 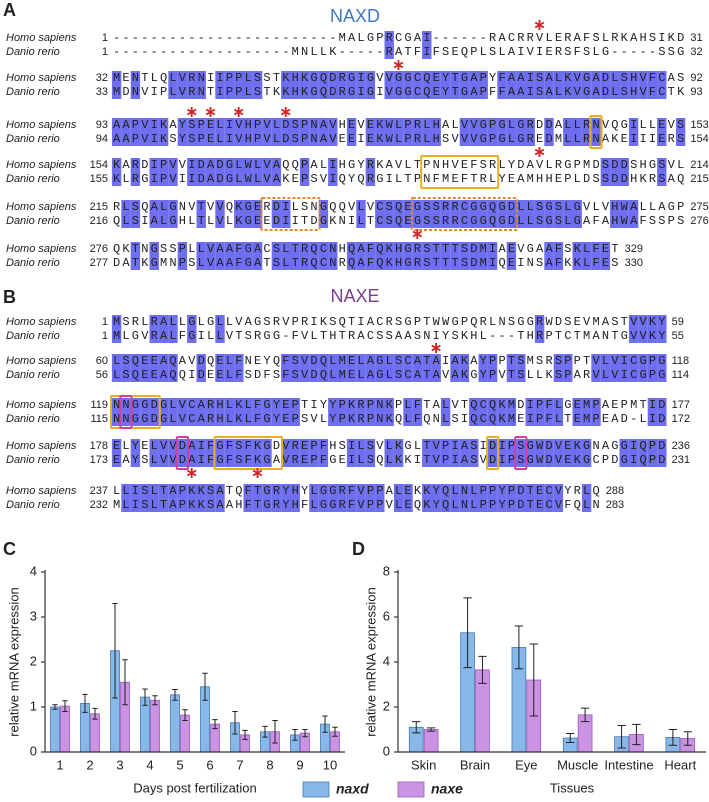 What do you see at coordinates (99, 165) in the screenshot?
I see `start-position: 154` at bounding box center [99, 165].